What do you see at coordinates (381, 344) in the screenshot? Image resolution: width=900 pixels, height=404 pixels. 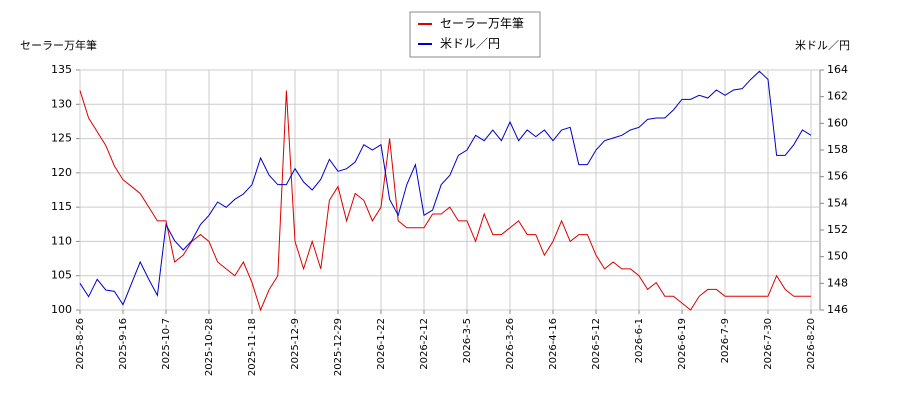 I see `x-tick-label: 2026-1-22` at bounding box center [381, 344].